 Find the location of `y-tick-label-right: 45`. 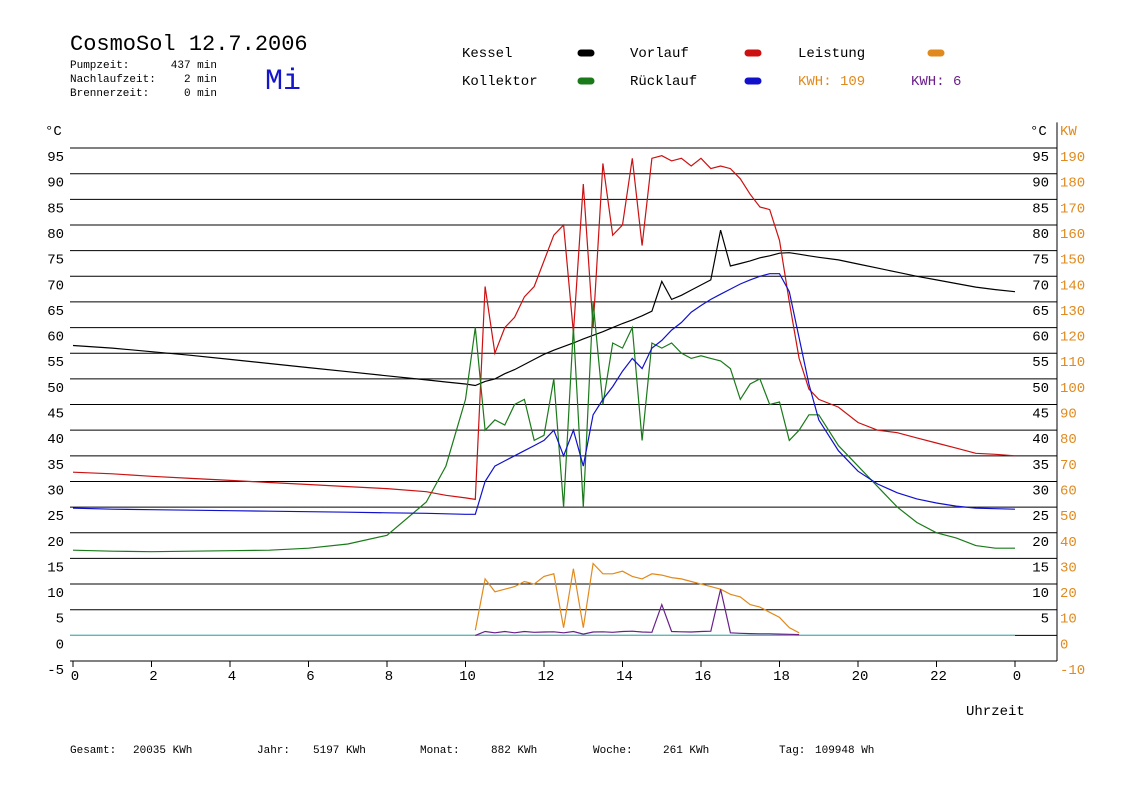

y-tick-label-right: 45 is located at coordinates (1040, 415).